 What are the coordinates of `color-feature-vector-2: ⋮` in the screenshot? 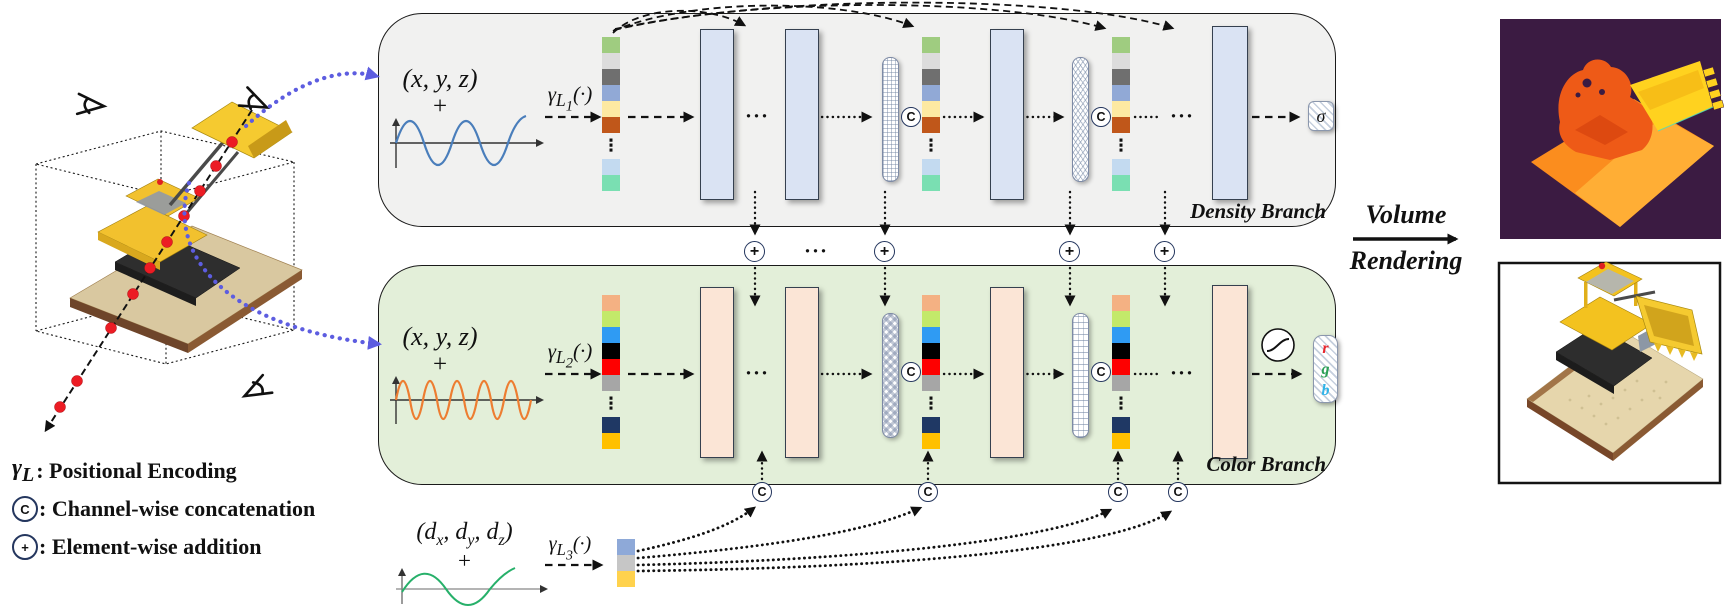 It's located at (931, 372).